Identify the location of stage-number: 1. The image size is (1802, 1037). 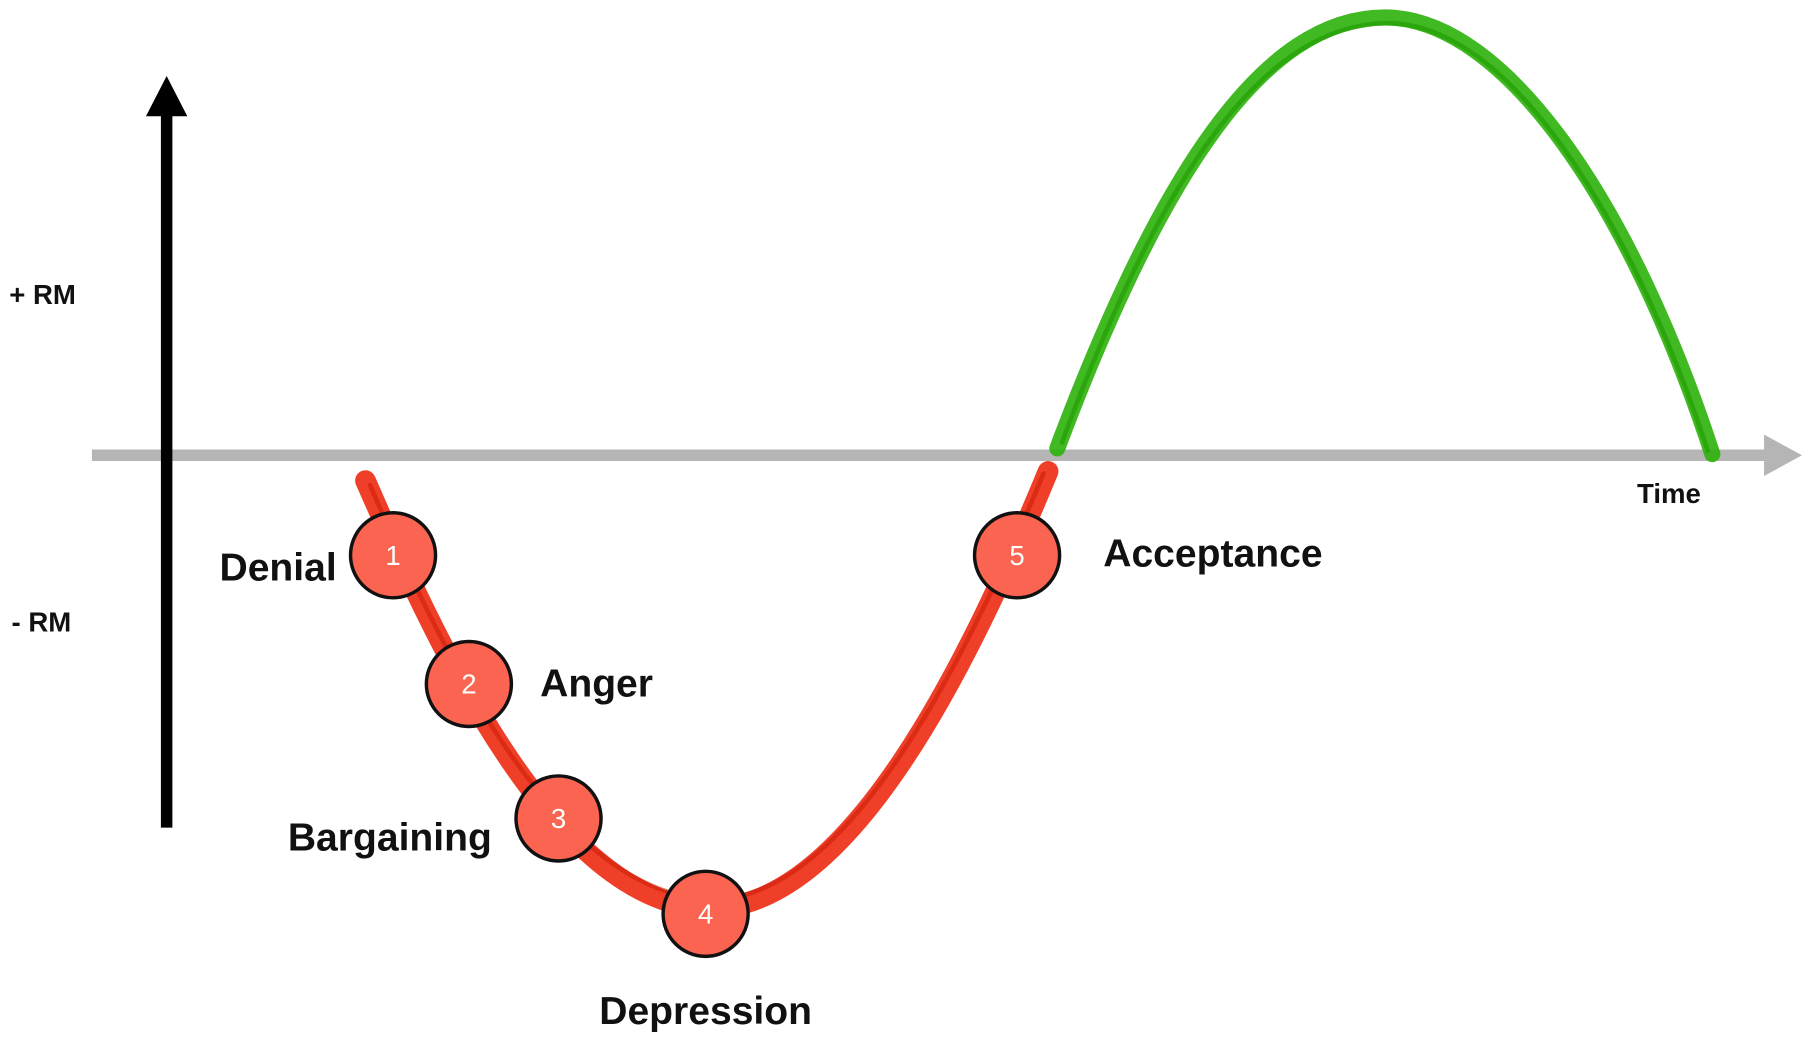
(392, 555).